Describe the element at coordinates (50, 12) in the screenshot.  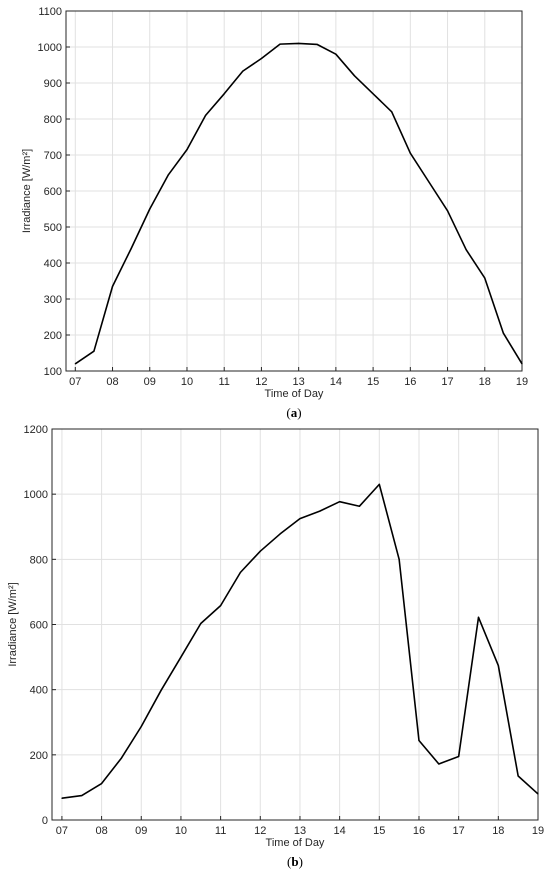
I see `y-tick-label: 1100` at that location.